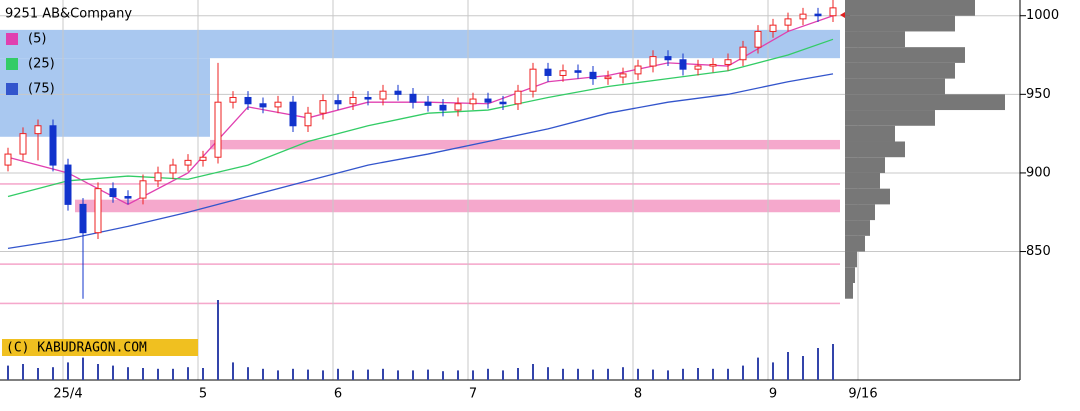 The width and height of the screenshot is (1080, 411). I want to click on y-tick-label: 1000, so click(1042, 15).